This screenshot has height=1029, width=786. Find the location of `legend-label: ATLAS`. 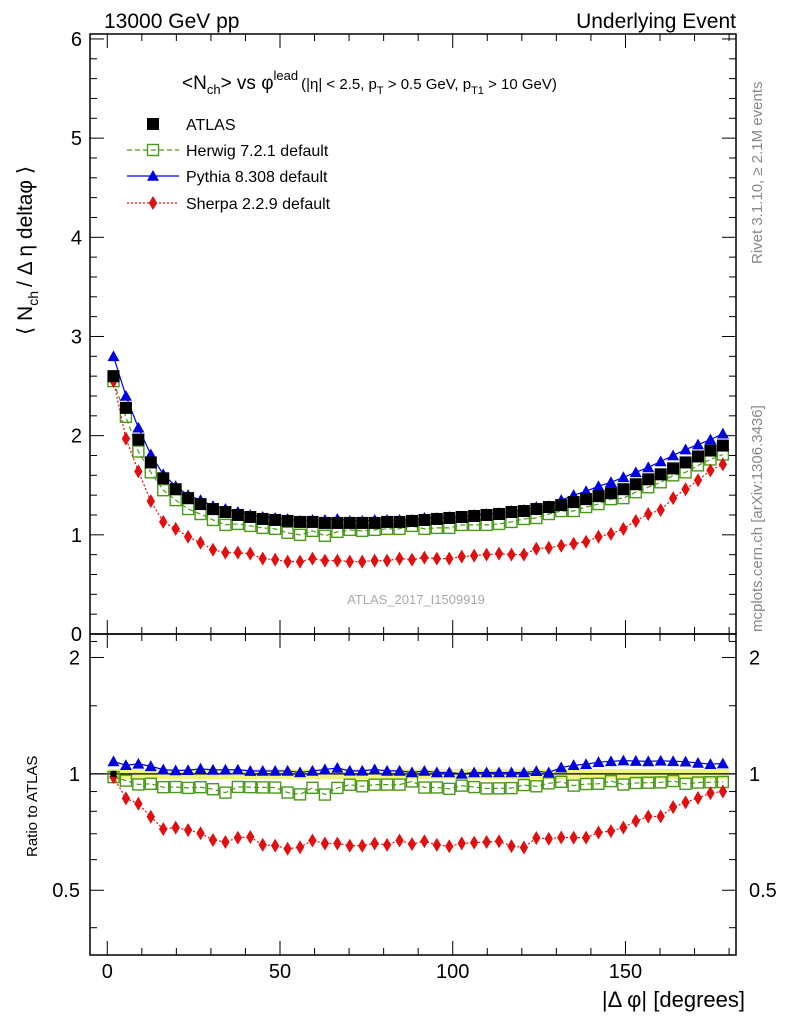

legend-label: ATLAS is located at coordinates (211, 125).